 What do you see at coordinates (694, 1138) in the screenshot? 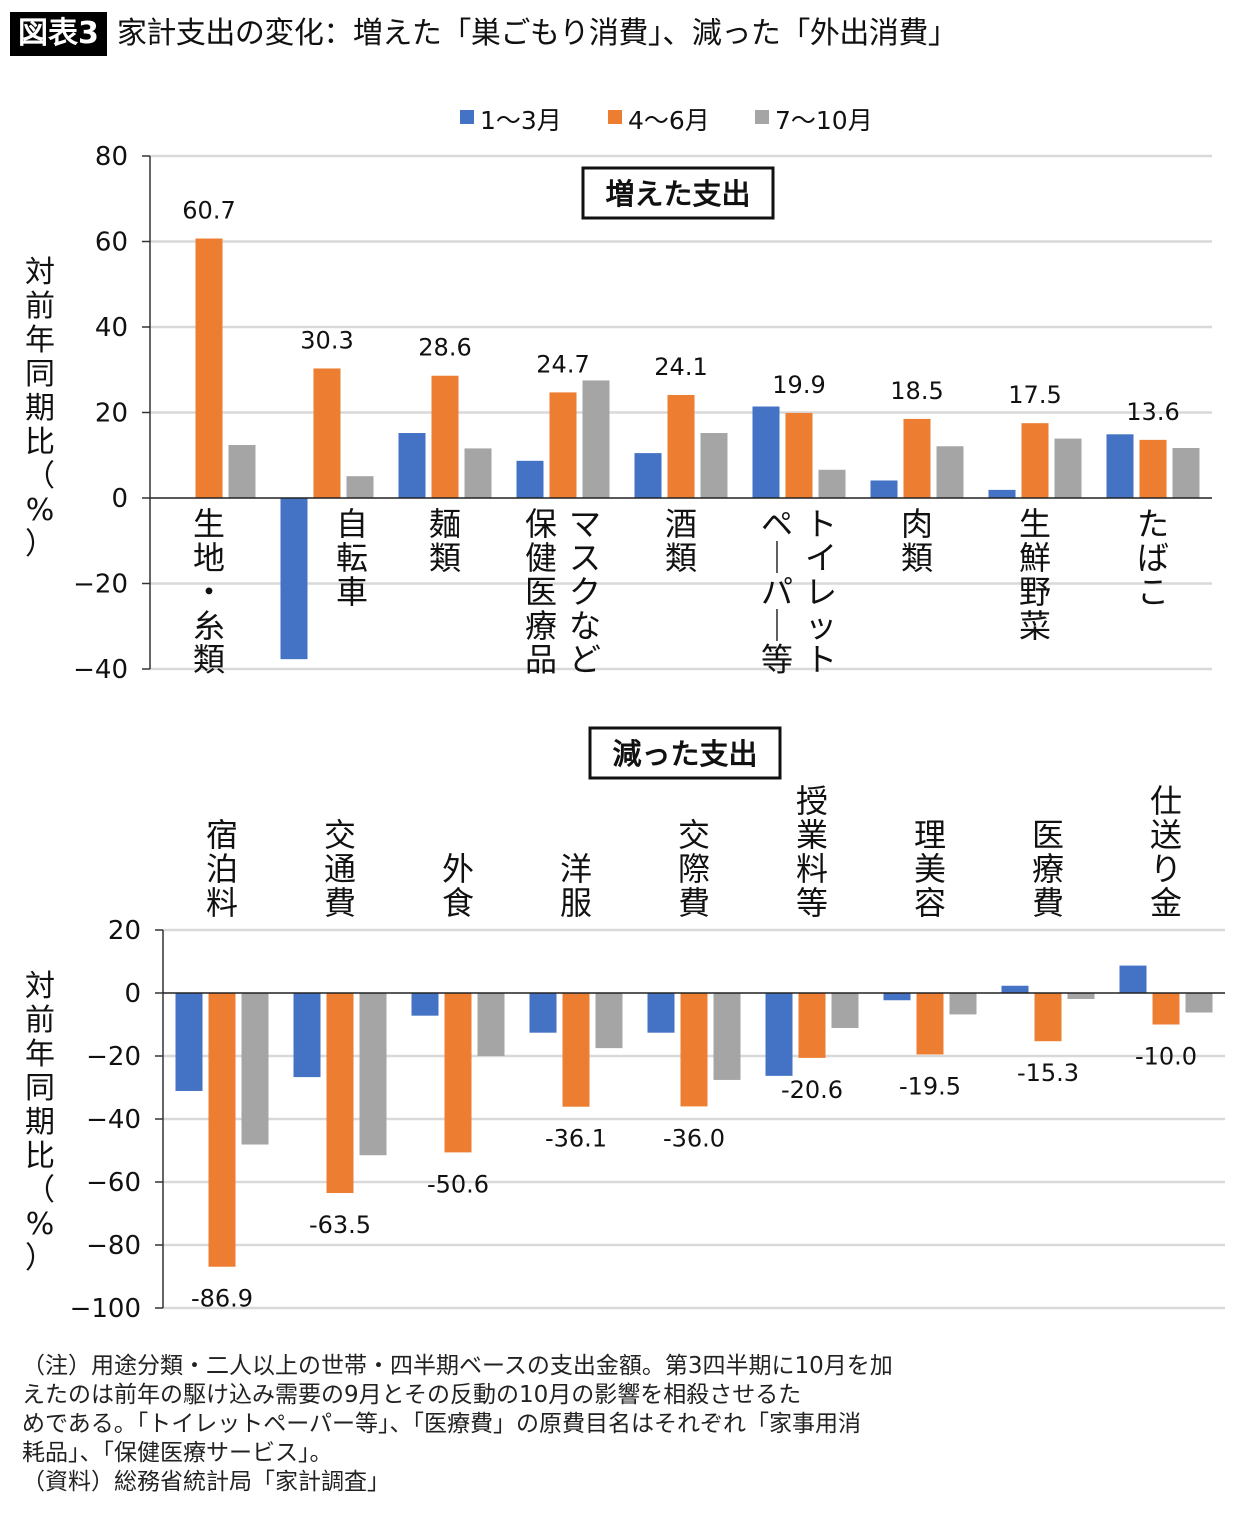
I see `data-label: -36.0` at bounding box center [694, 1138].